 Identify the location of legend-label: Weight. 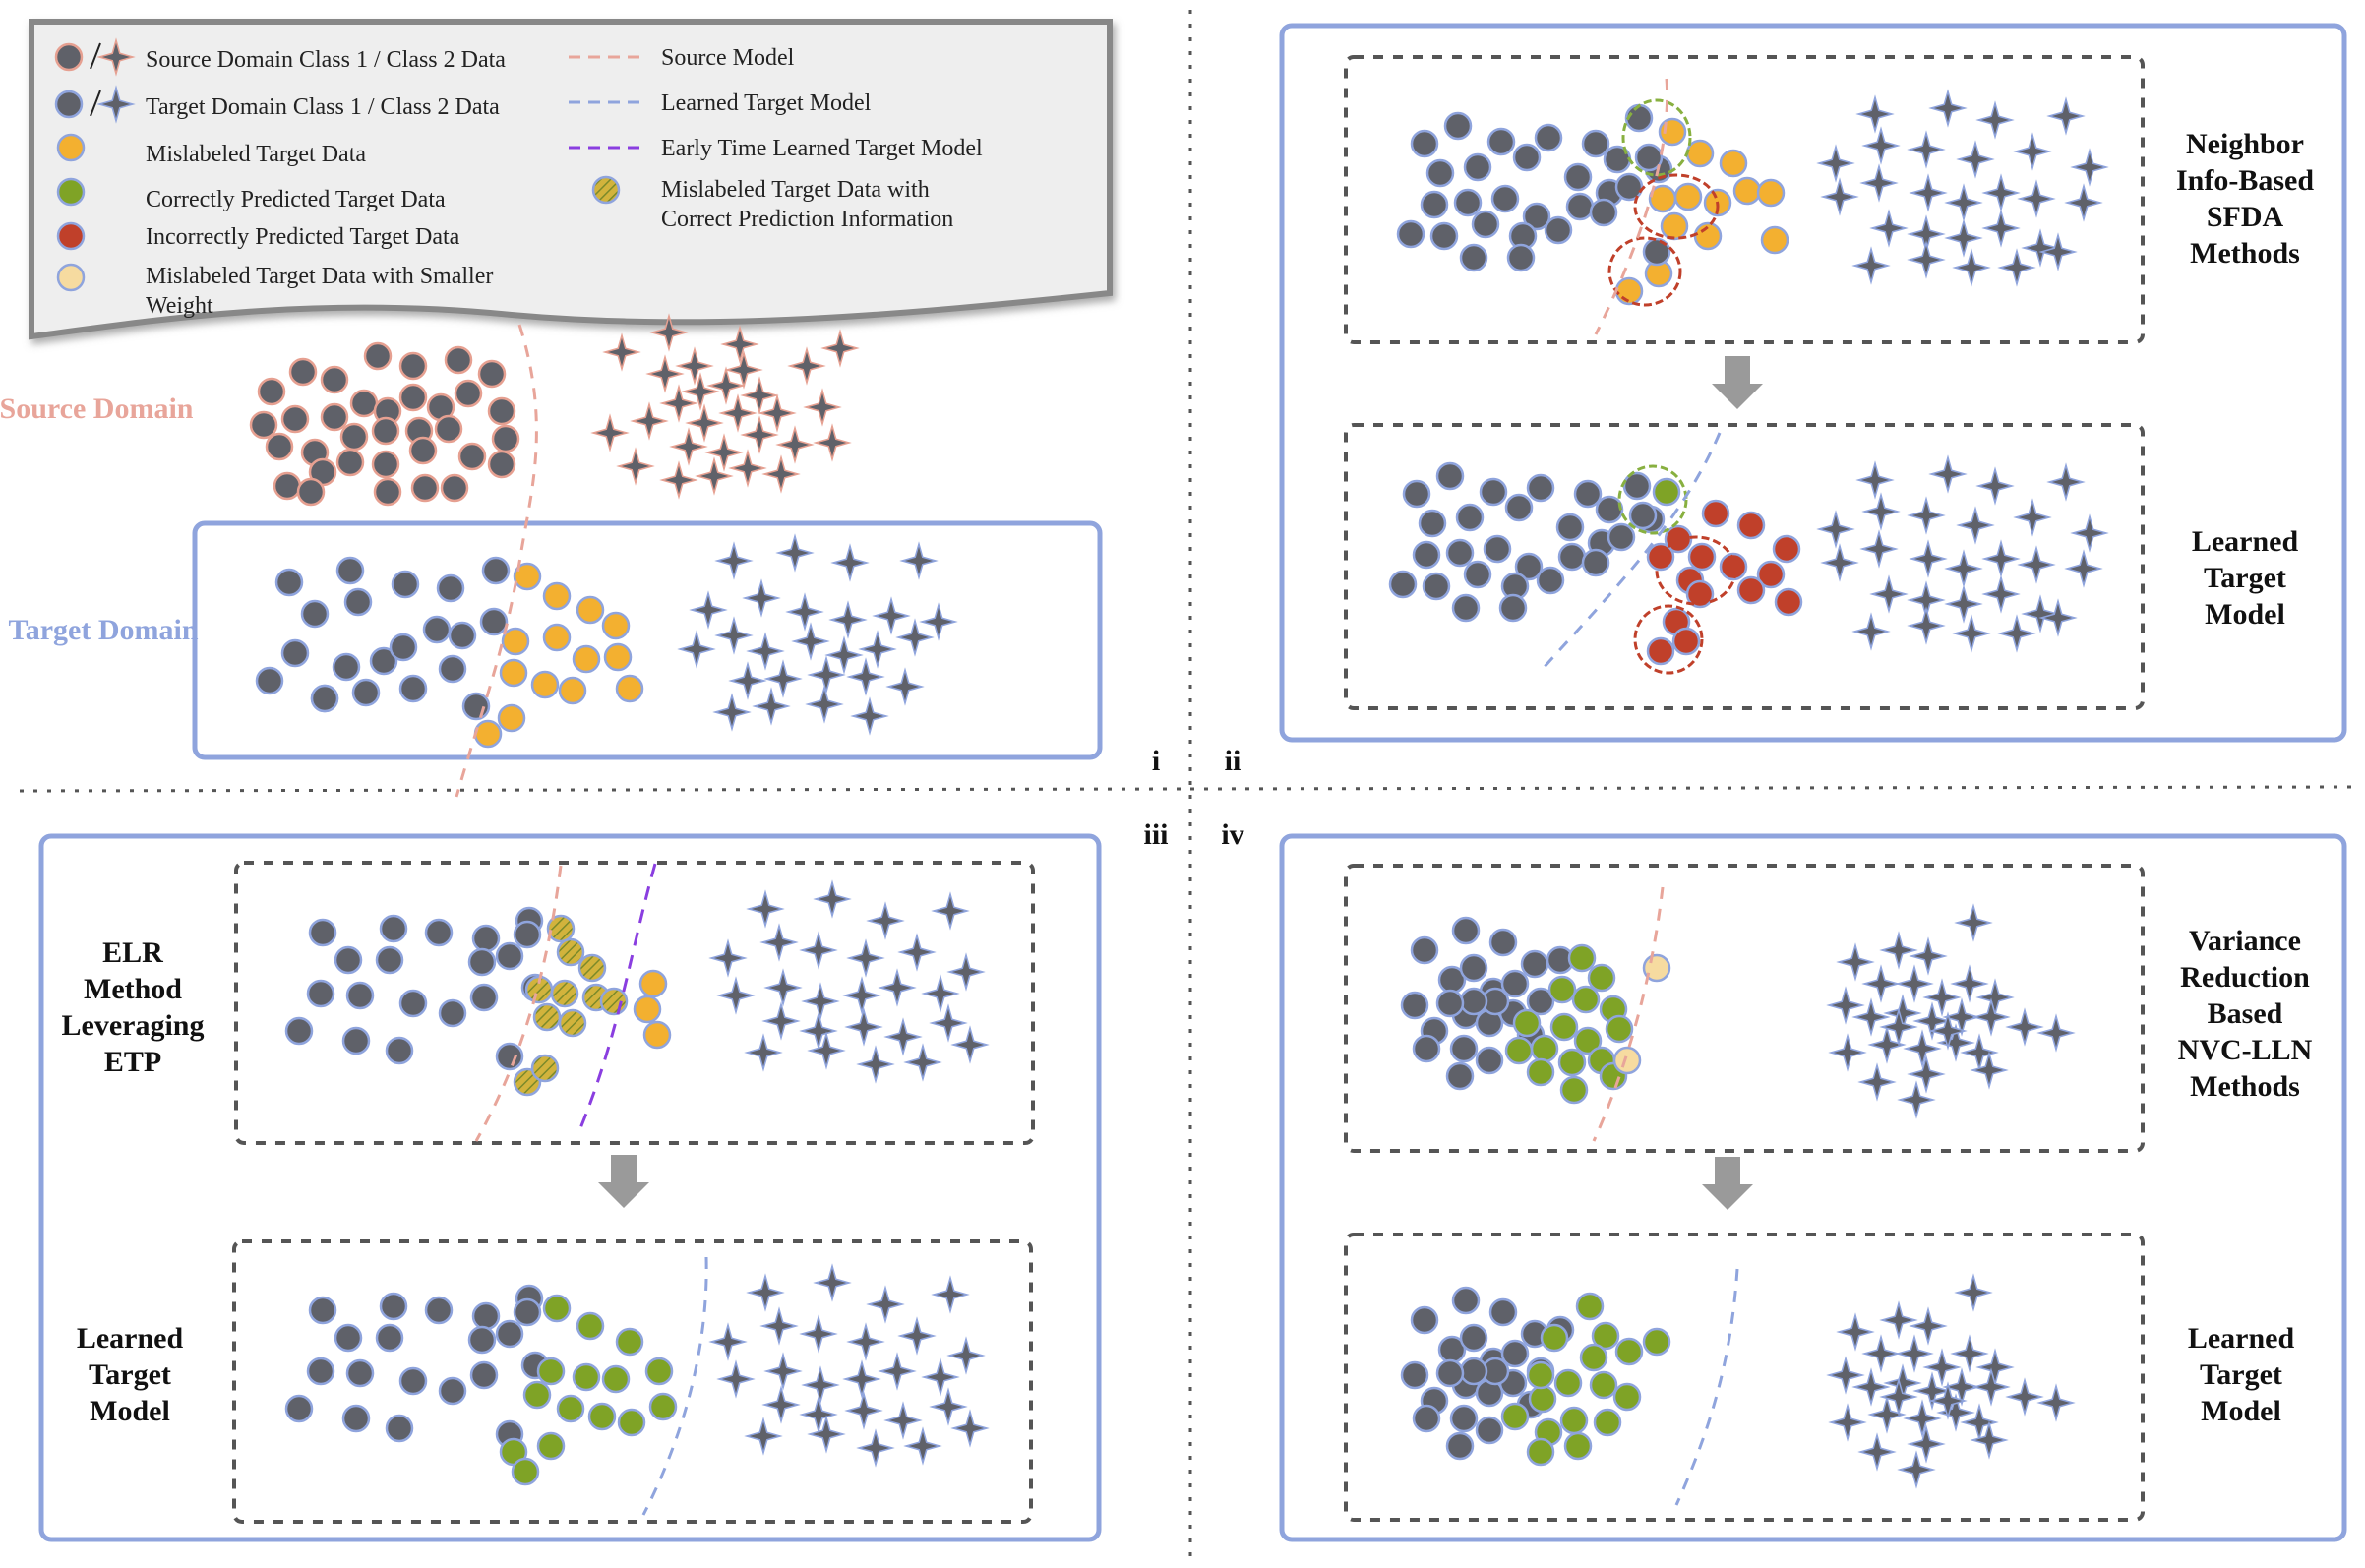
(179, 306).